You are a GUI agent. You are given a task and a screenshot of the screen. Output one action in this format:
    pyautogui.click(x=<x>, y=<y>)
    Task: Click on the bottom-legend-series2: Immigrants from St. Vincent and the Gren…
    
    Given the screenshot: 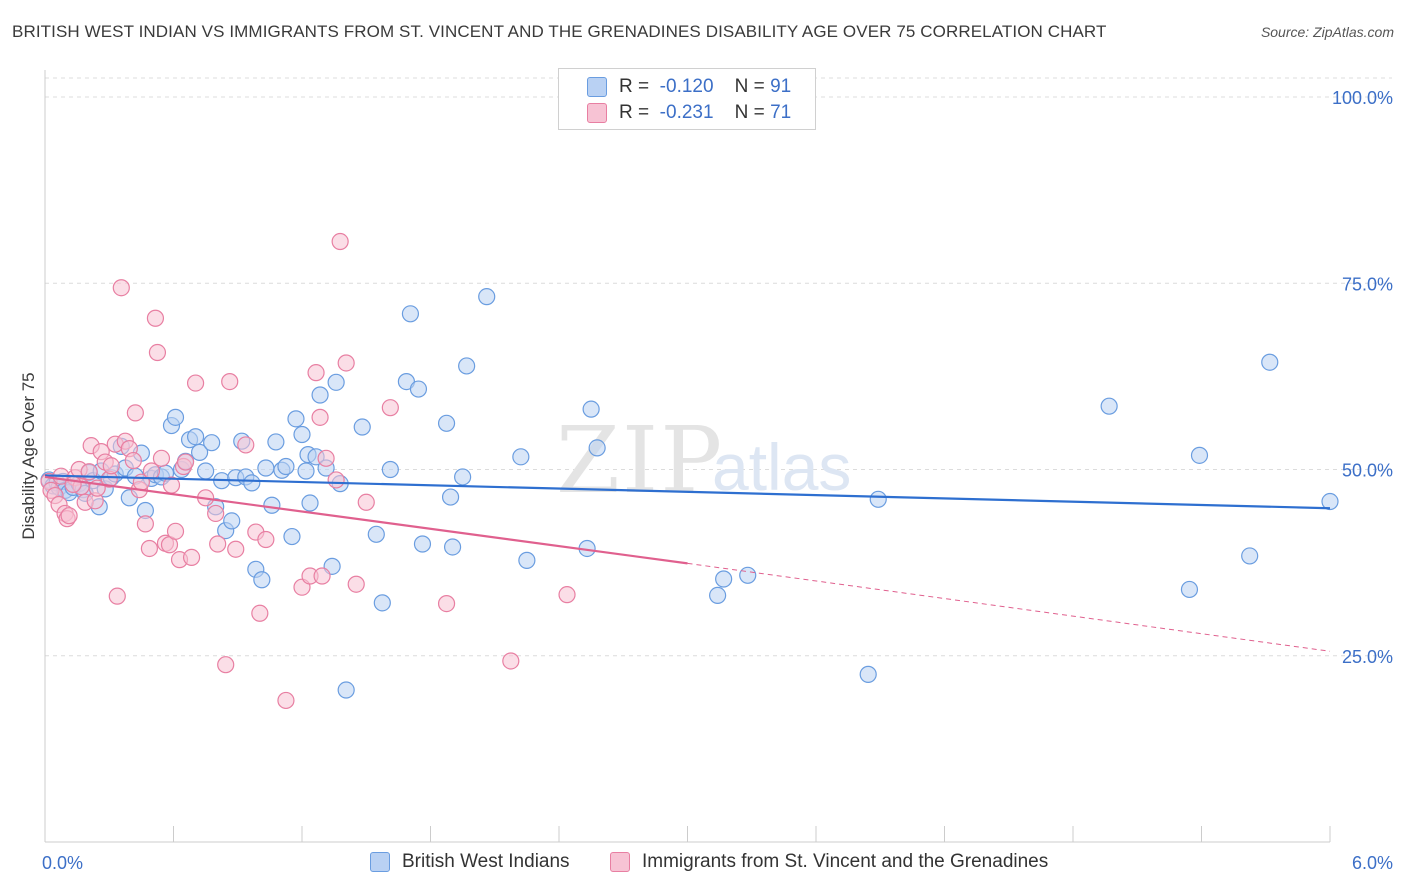 What is the action you would take?
    pyautogui.click(x=829, y=862)
    